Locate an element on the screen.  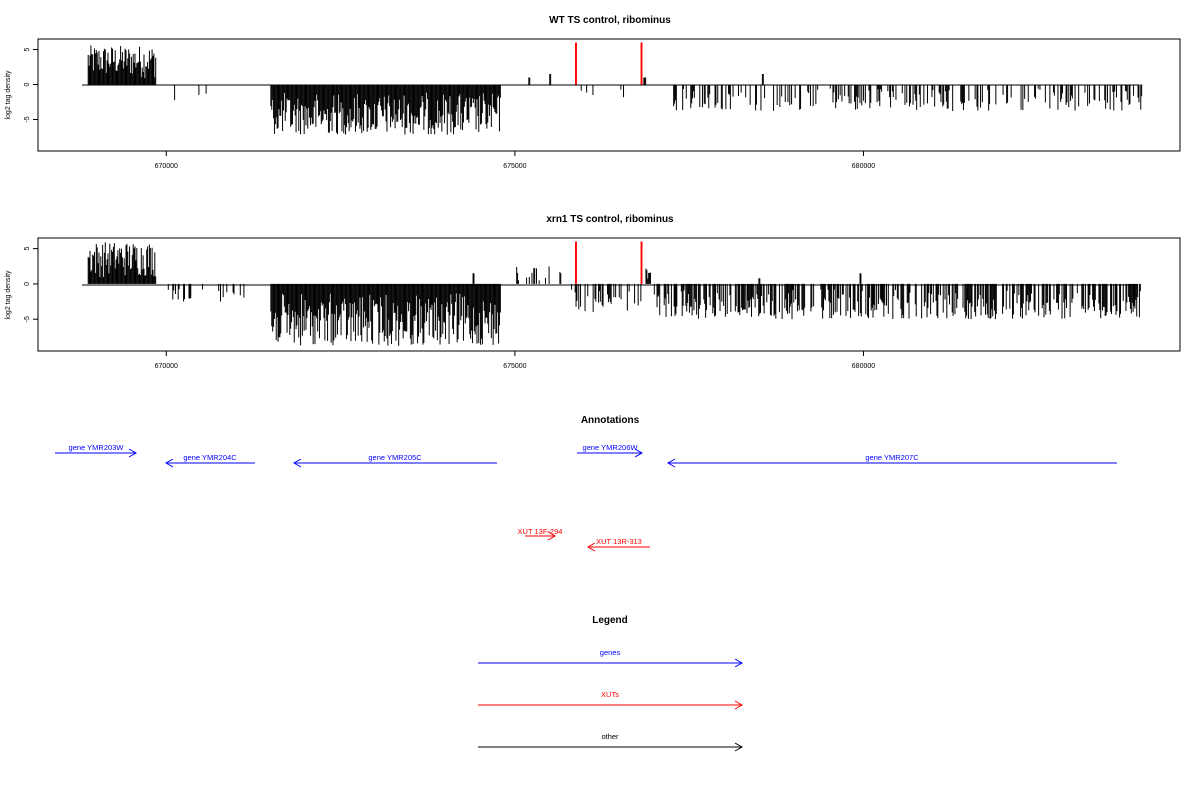
legend-item-label: XUTs is located at coordinates (610, 694).